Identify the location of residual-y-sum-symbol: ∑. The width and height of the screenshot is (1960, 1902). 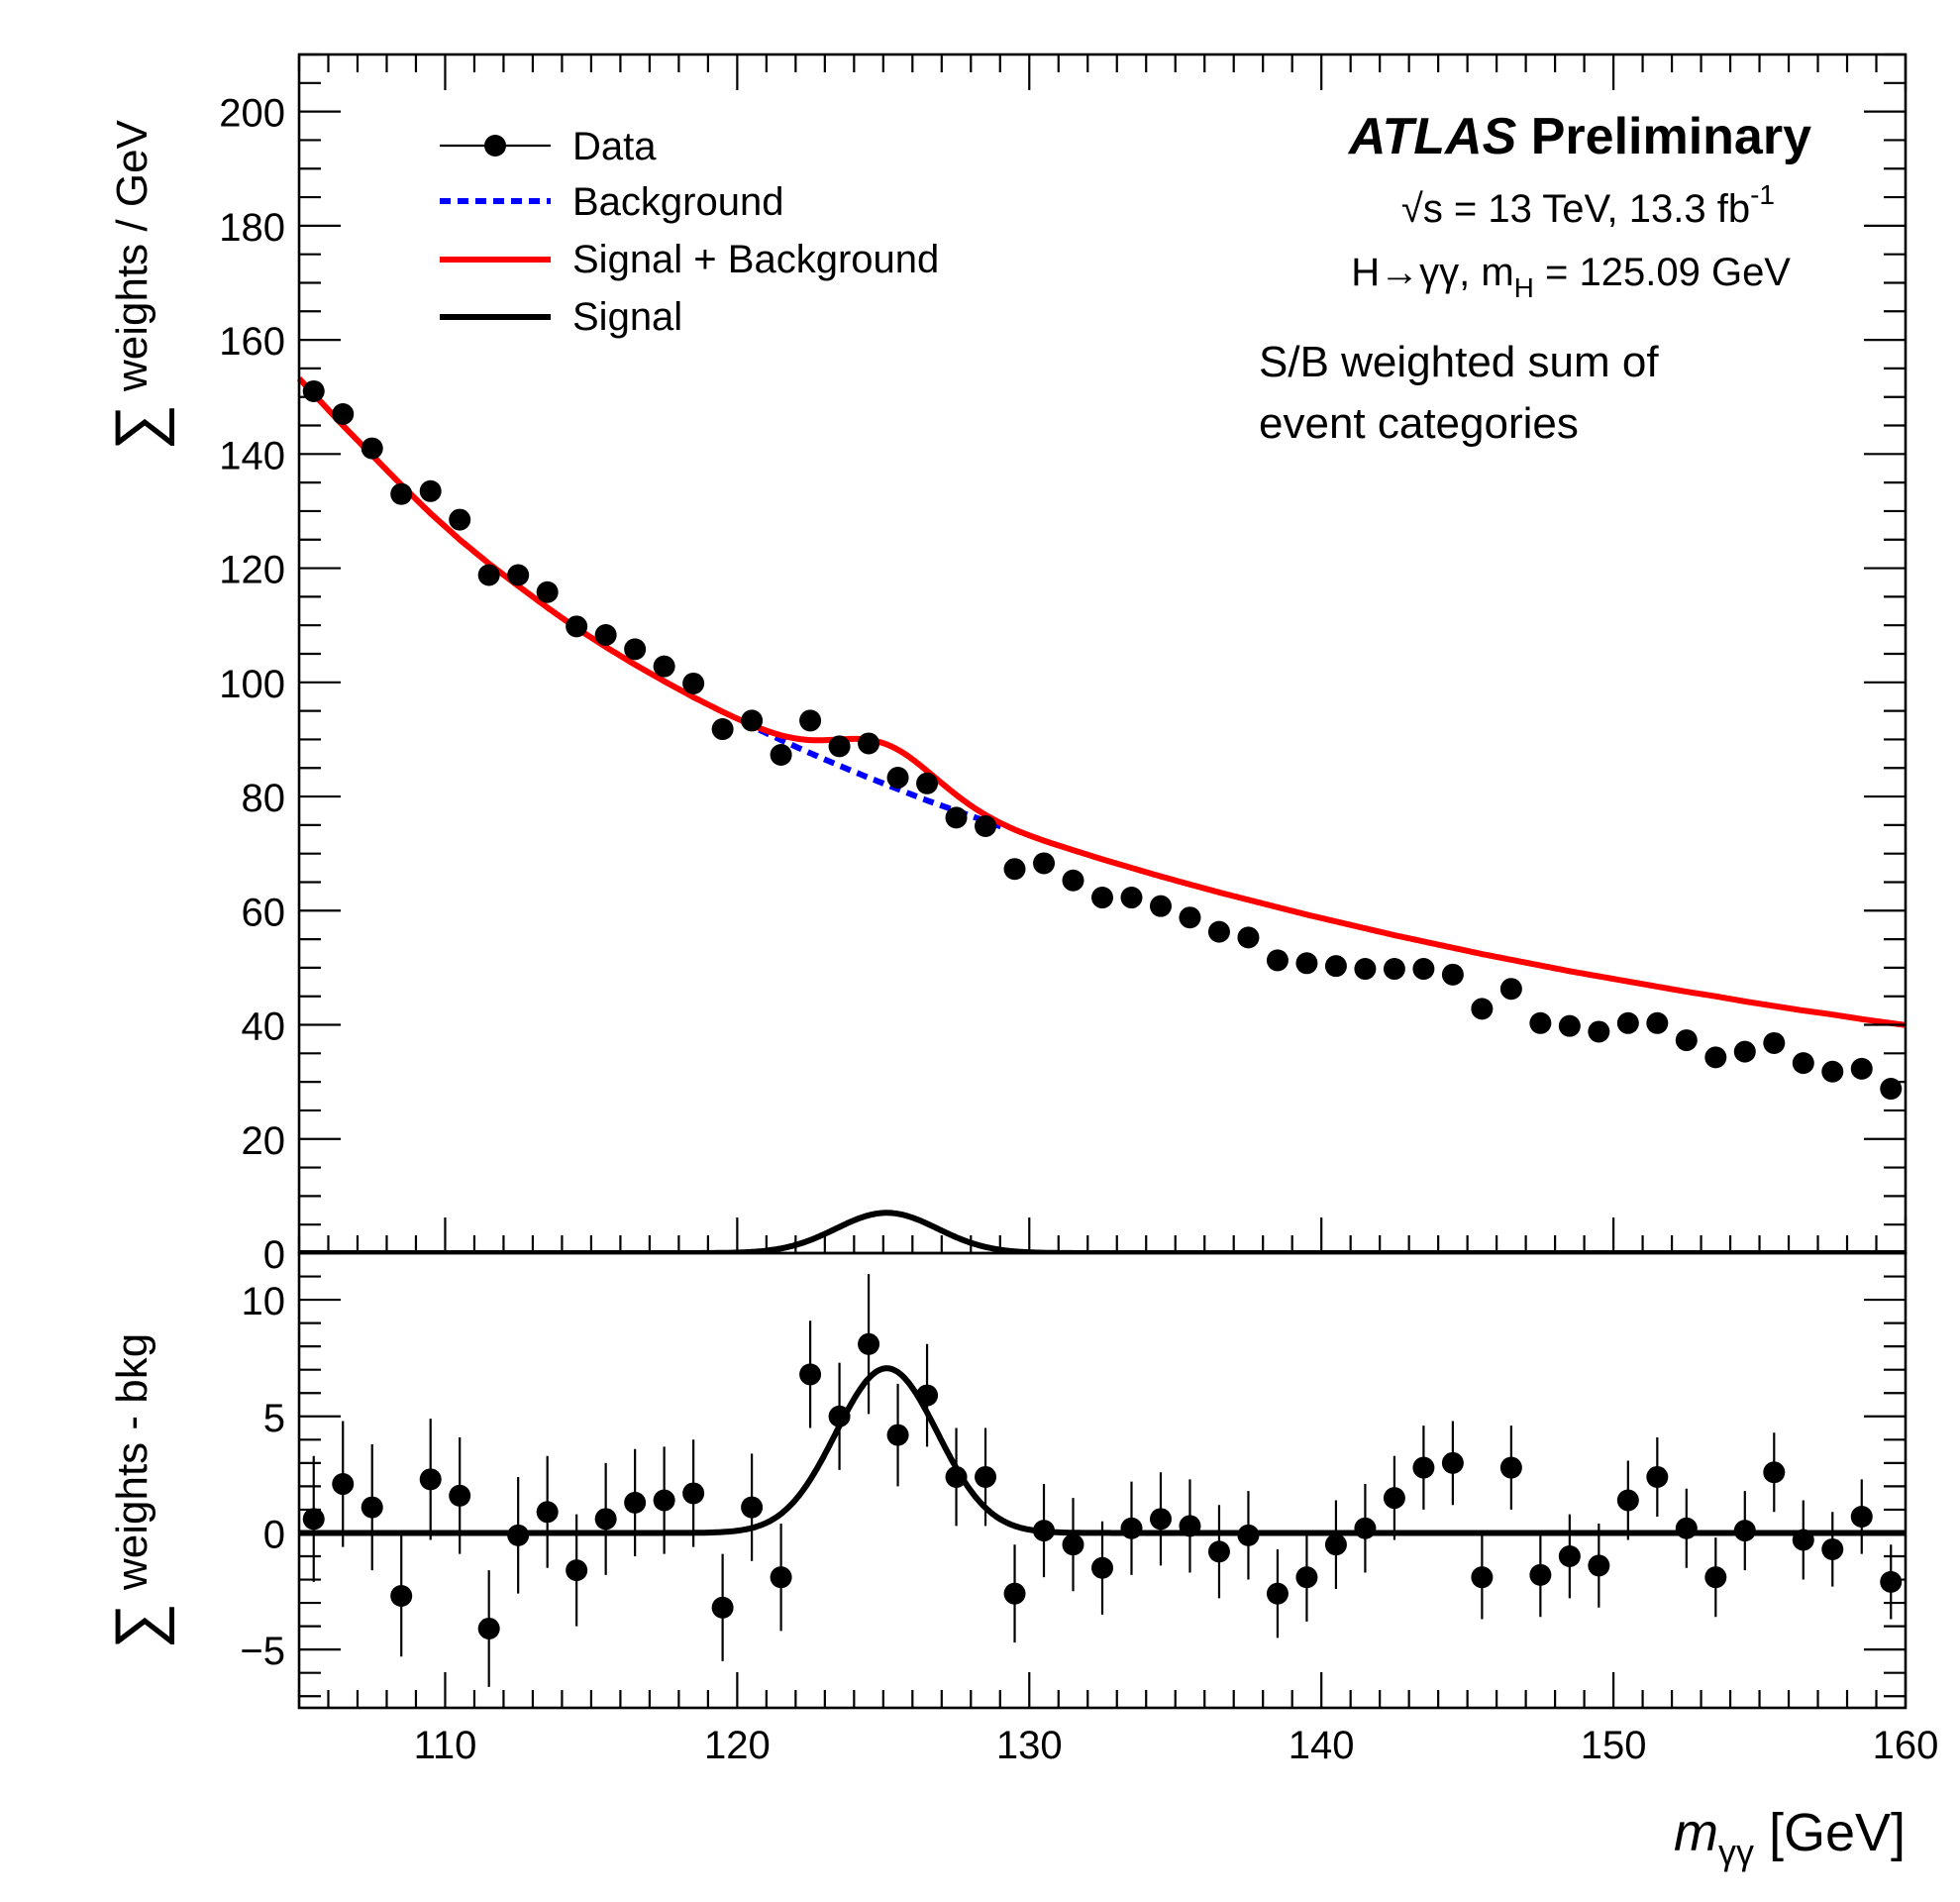
(137, 1626).